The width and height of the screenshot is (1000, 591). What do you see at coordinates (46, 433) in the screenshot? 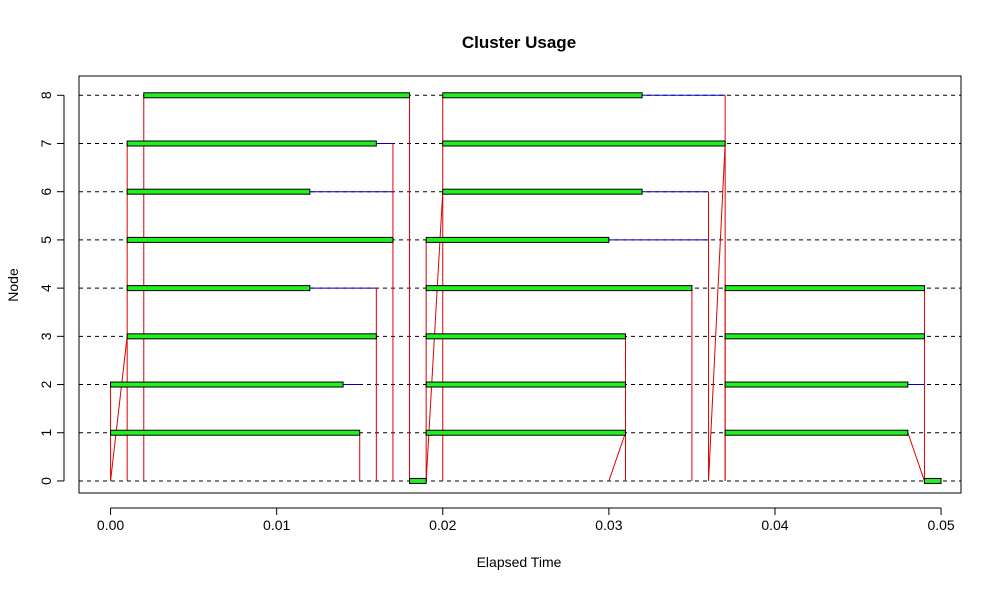
I see `y-tick-label-1: 1` at bounding box center [46, 433].